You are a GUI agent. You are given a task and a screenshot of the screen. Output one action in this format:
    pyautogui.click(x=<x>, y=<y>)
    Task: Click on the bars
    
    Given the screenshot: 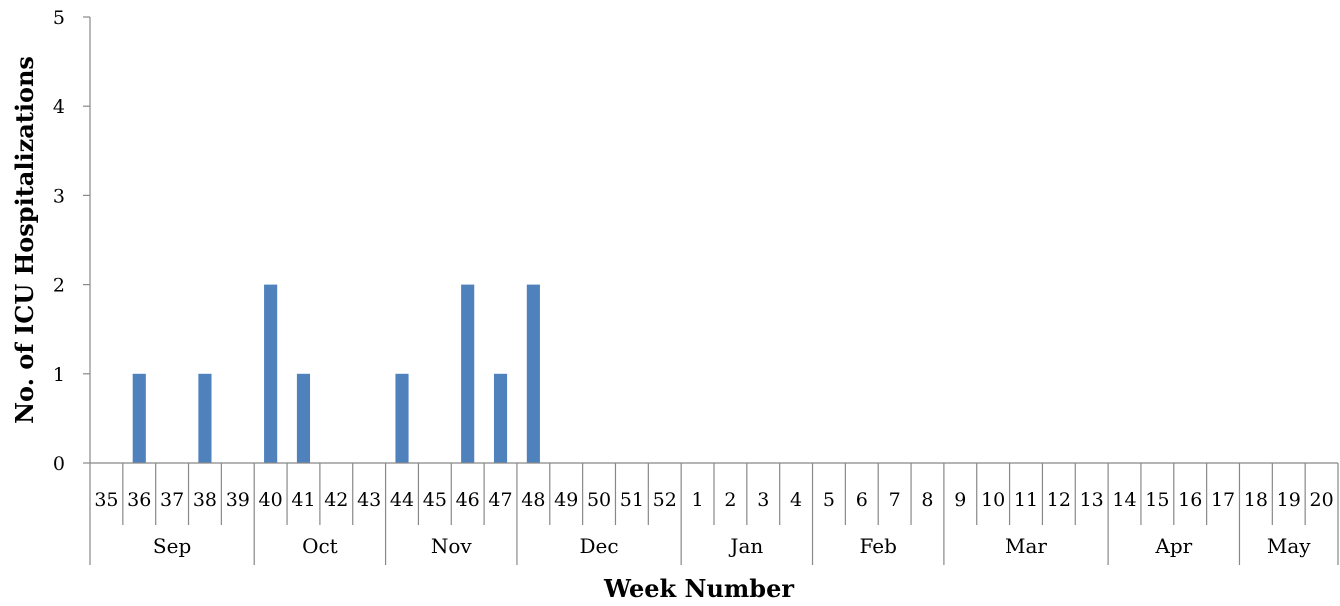 What is the action you would take?
    pyautogui.click(x=336, y=373)
    